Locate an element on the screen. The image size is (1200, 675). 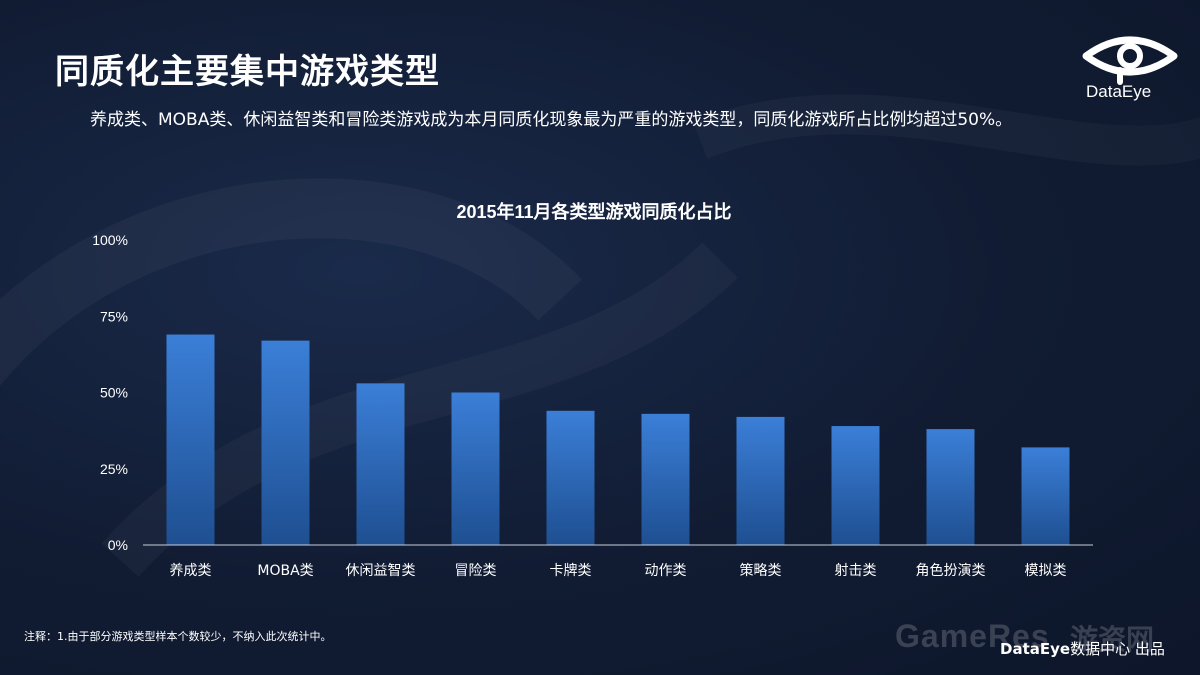
page-title: 同质化主要集中游戏类型 is located at coordinates (247, 72).